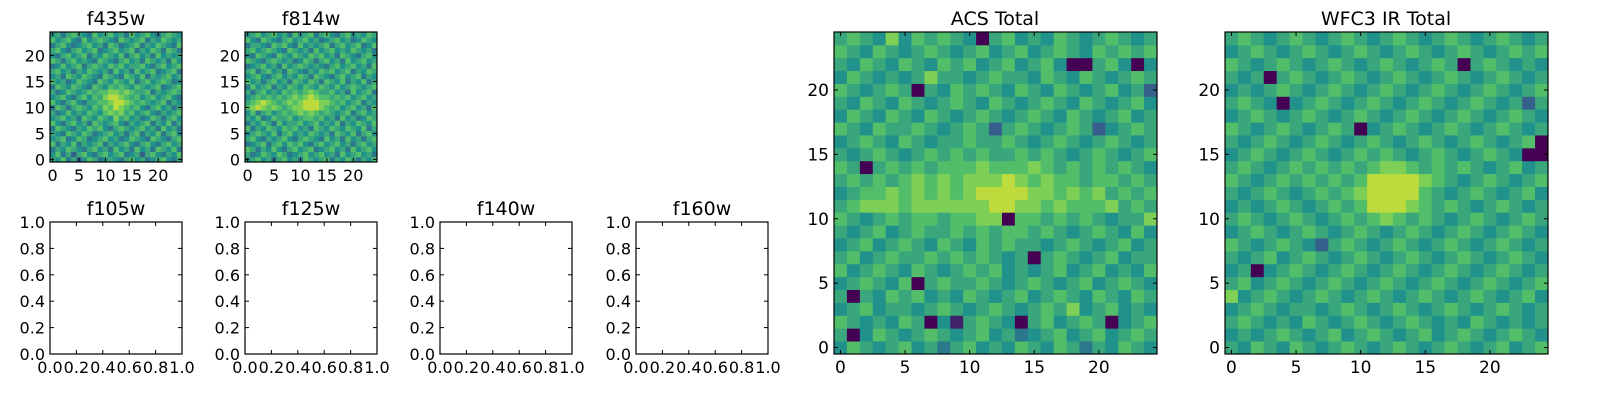 The image size is (1600, 400). I want to click on x-tick-label: 0.4, so click(688, 367).